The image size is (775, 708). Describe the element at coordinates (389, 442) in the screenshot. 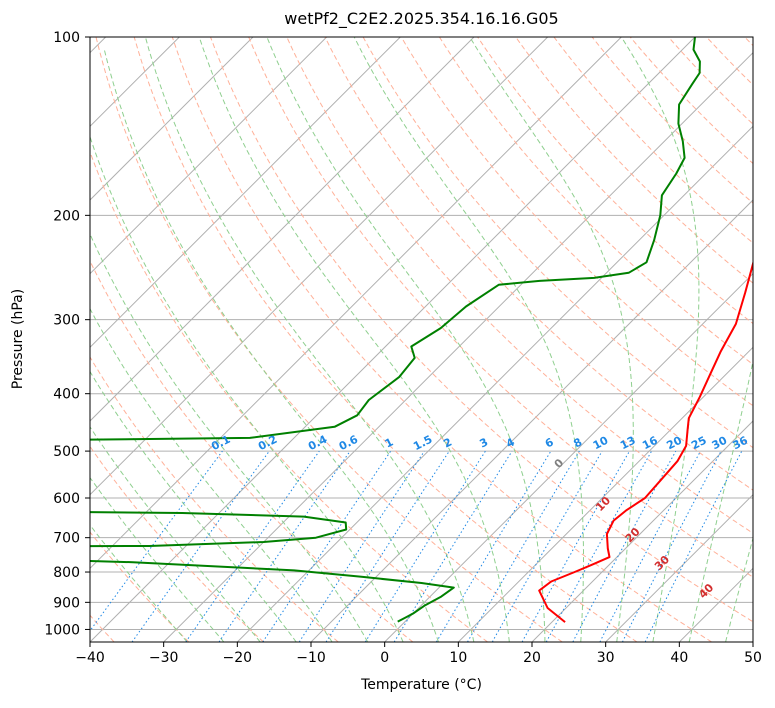

I see `mixing-ratio-label: 1` at that location.